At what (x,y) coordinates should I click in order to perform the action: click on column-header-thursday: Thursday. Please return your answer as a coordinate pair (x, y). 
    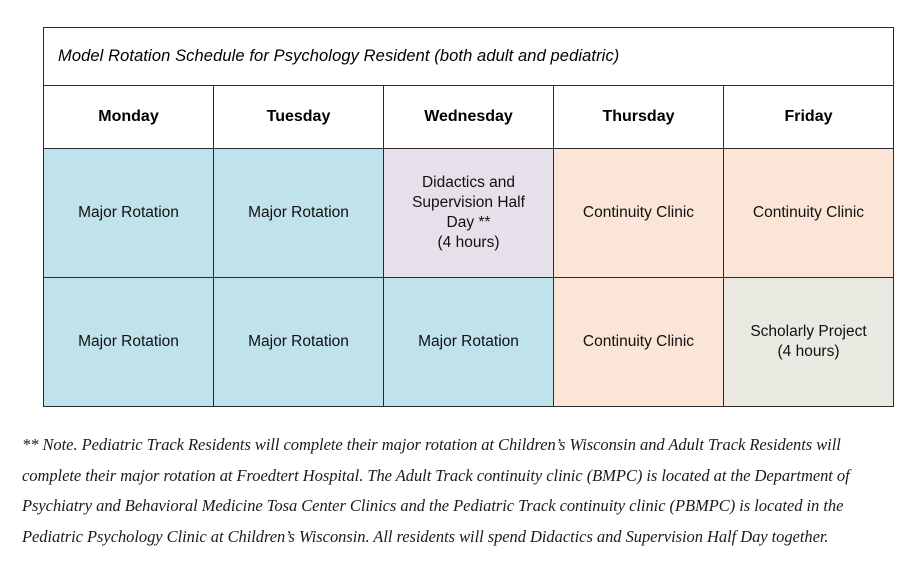
    Looking at the image, I should click on (638, 117).